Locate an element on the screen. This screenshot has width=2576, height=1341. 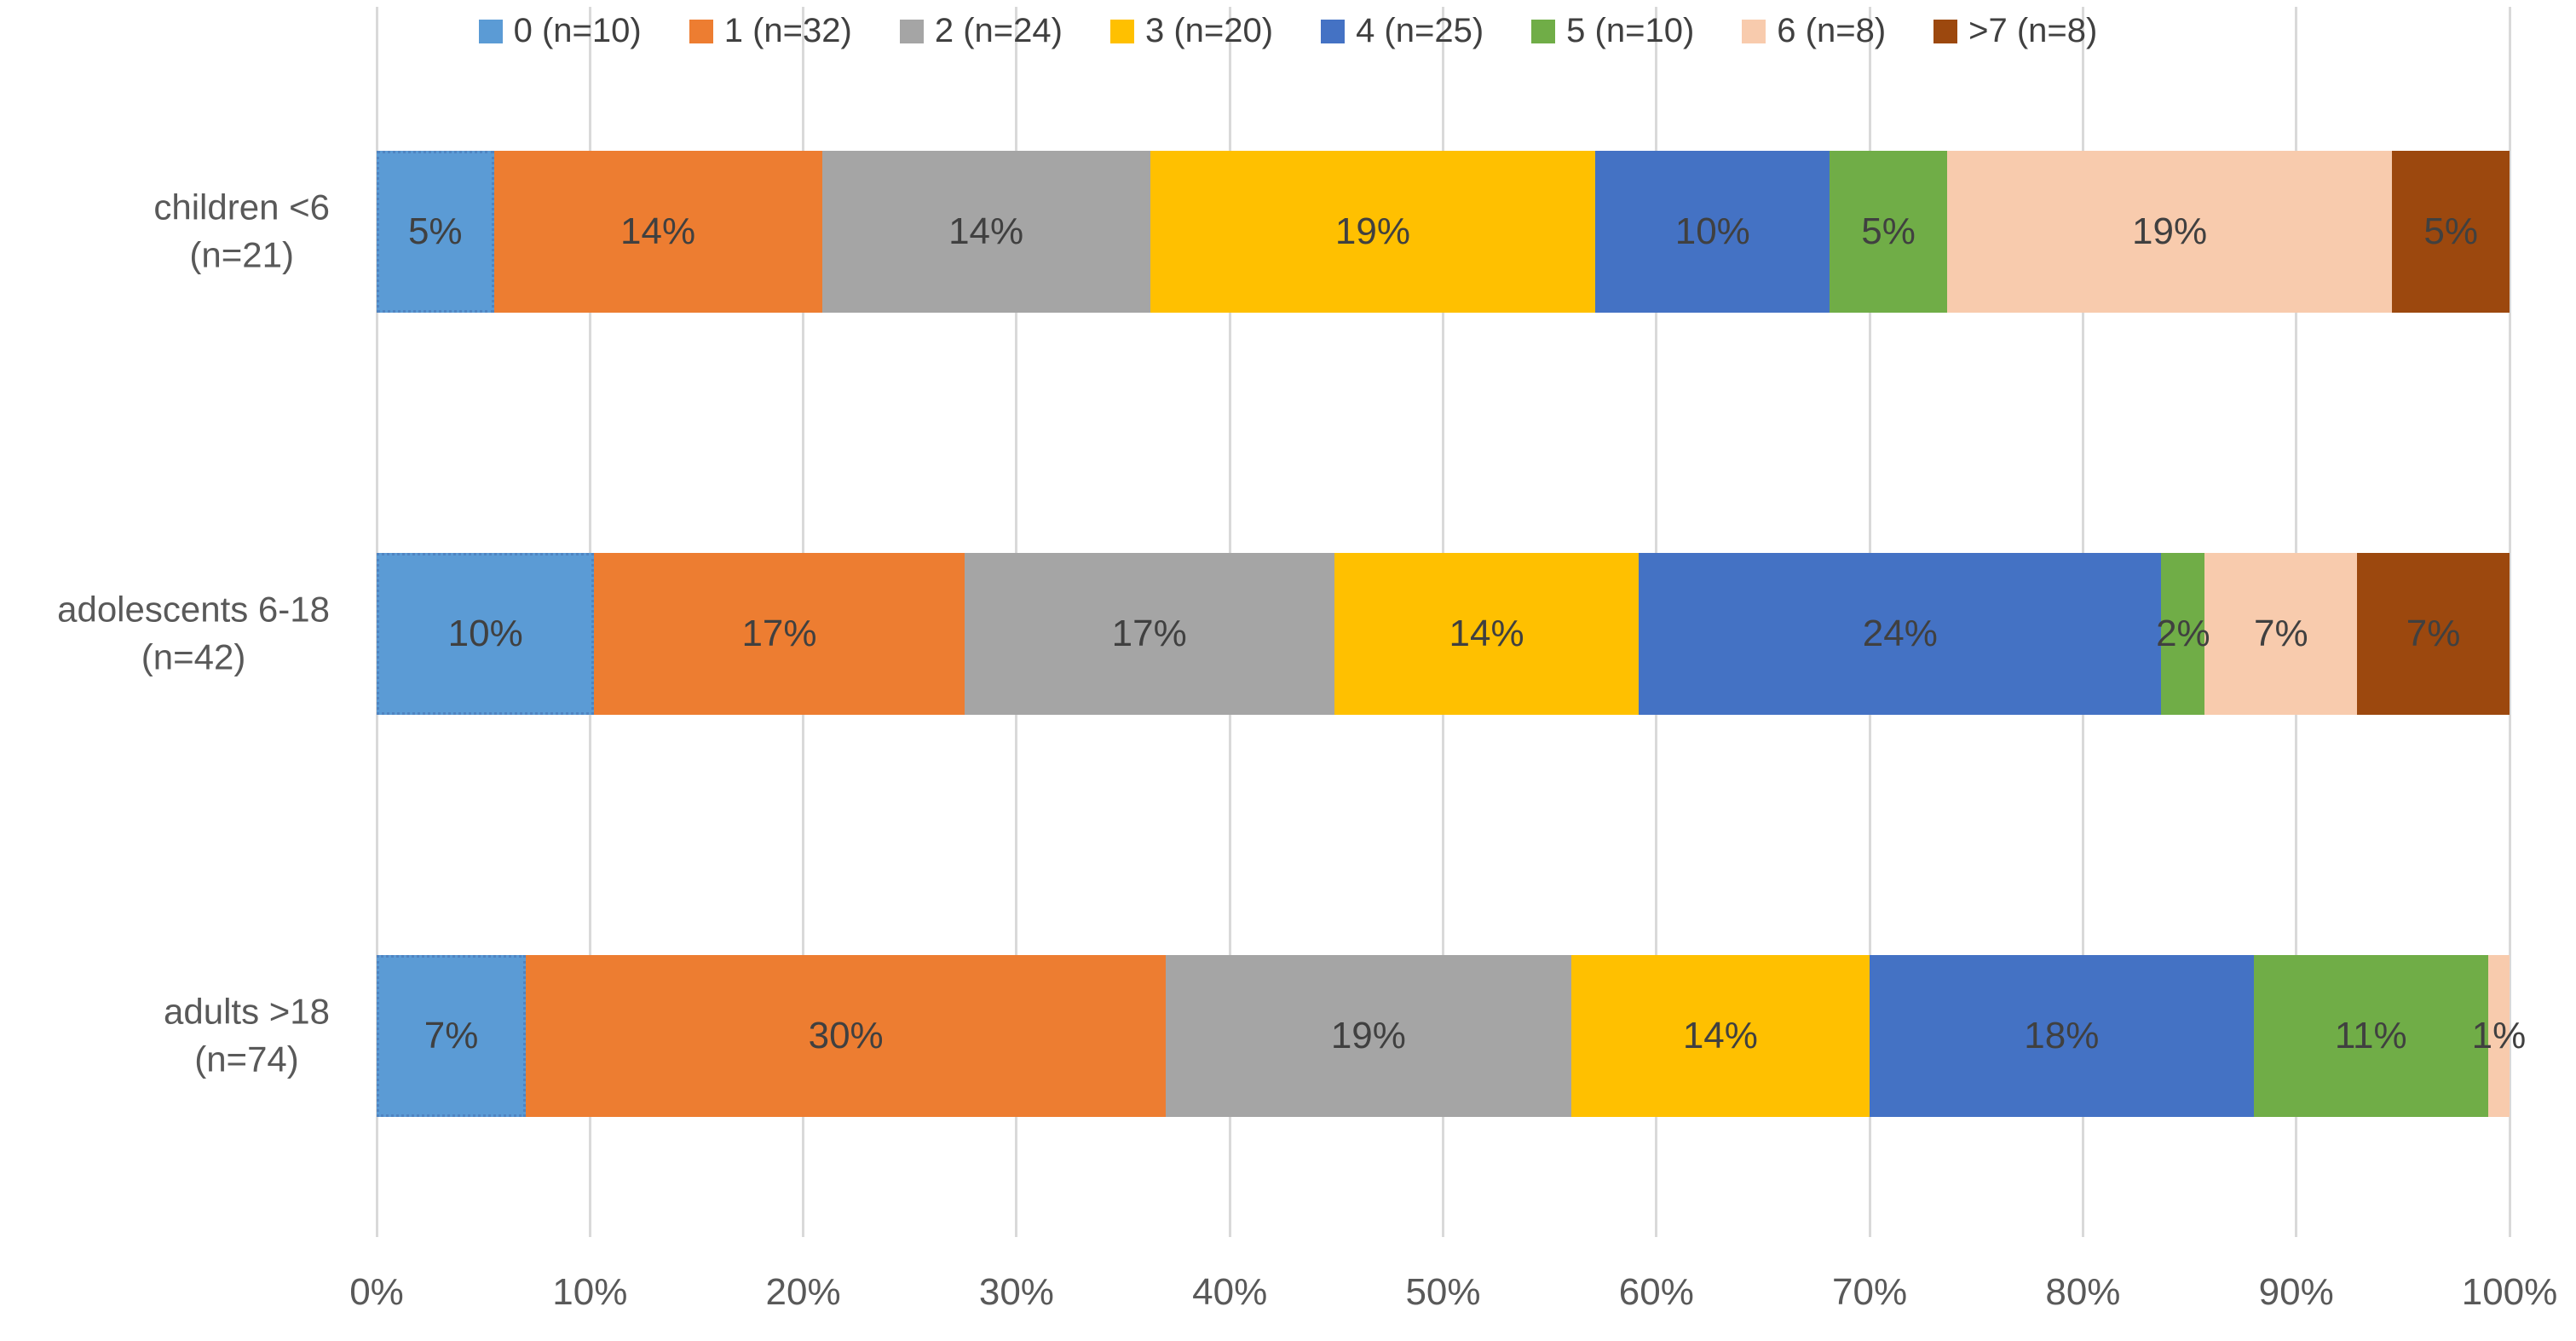
legend-item: 4 (n=25) is located at coordinates (1402, 31).